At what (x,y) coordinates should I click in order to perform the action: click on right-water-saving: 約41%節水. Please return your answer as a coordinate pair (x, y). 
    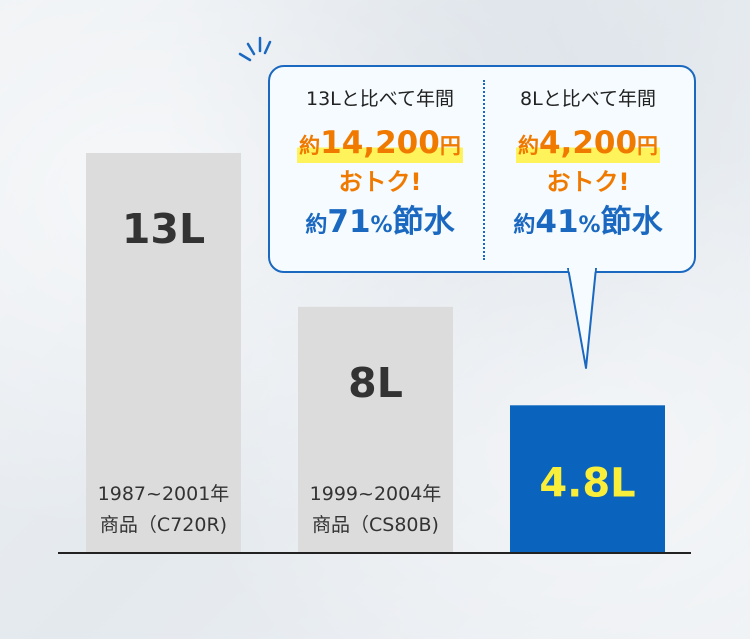
    Looking at the image, I should click on (588, 222).